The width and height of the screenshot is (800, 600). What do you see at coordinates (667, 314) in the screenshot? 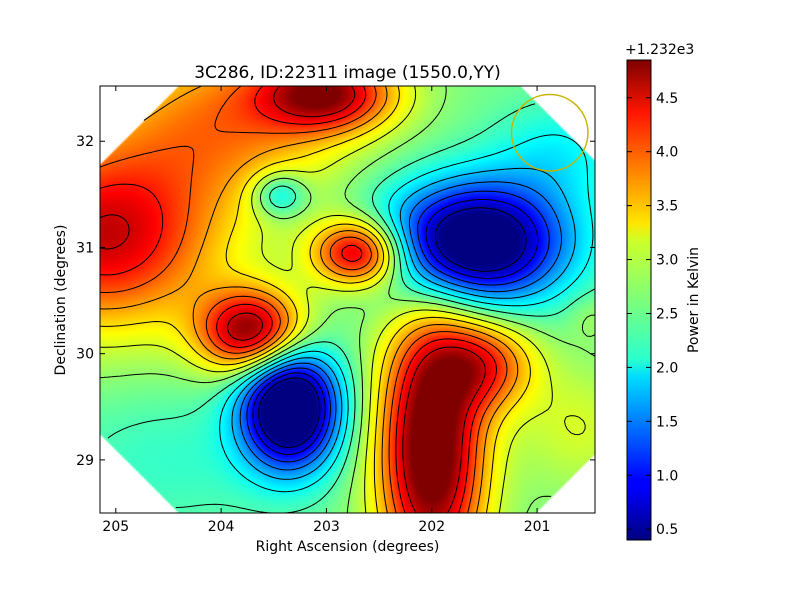
I see `colorbar-tick-label: 2.5` at bounding box center [667, 314].